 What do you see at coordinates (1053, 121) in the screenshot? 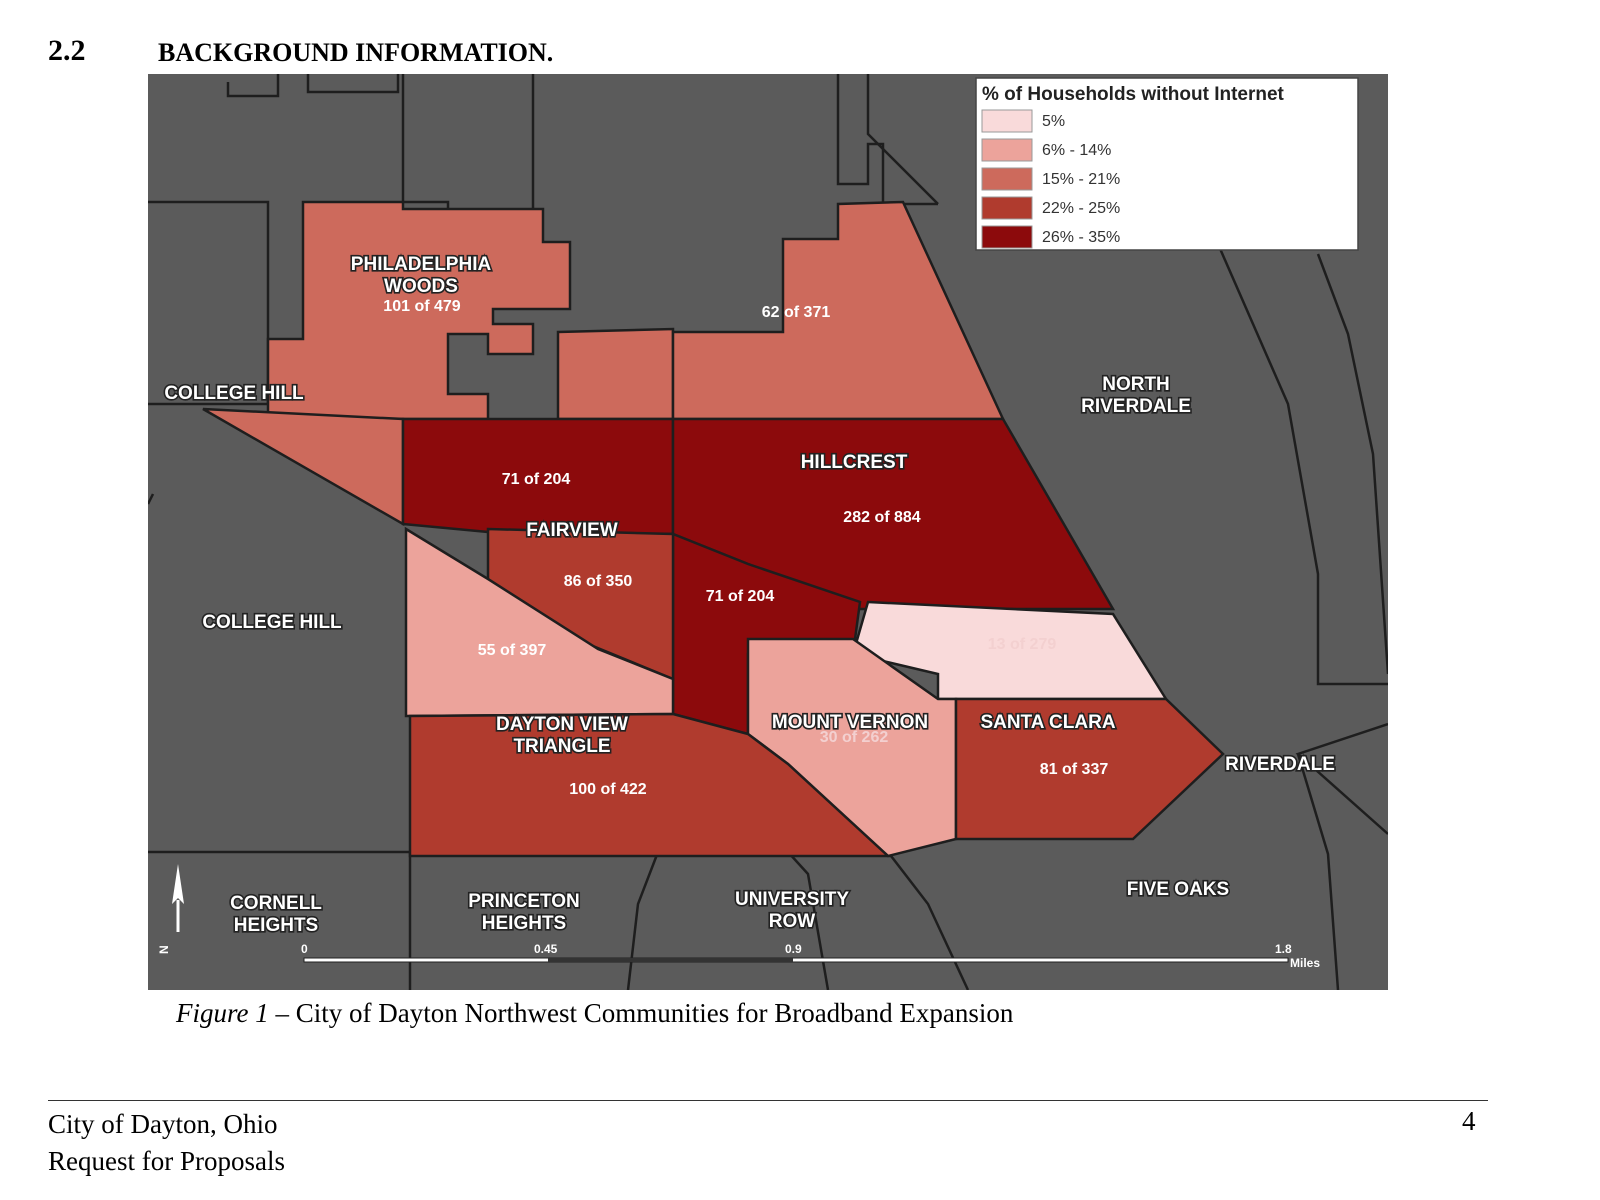
I see `legend-label: 5%` at bounding box center [1053, 121].